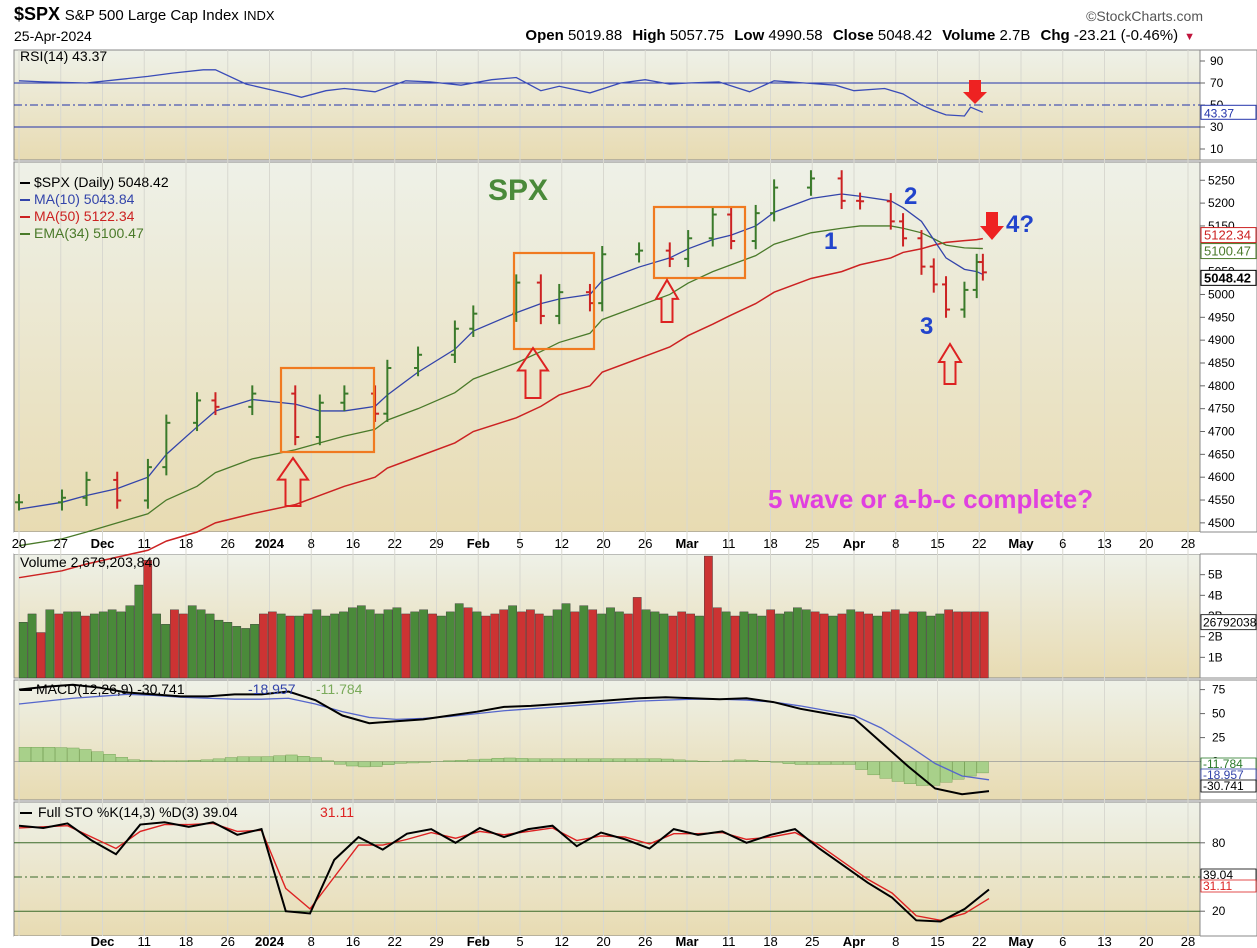 This screenshot has width=1257, height=948. What do you see at coordinates (436, 941) in the screenshot?
I see `x-tick-label-bottom: 29` at bounding box center [436, 941].